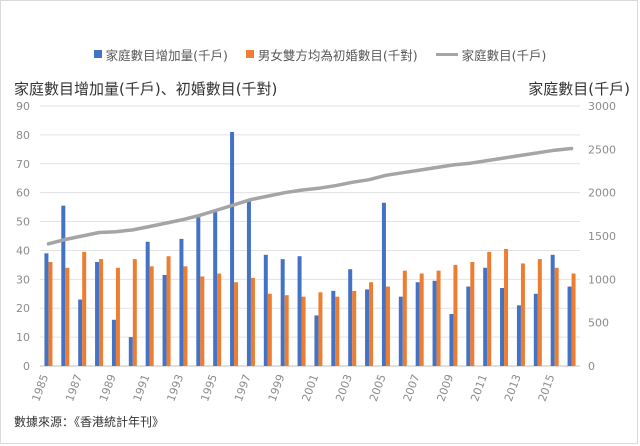 The height and width of the screenshot is (446, 640). Describe the element at coordinates (547, 388) in the screenshot. I see `x-tick-label: 2015` at that location.